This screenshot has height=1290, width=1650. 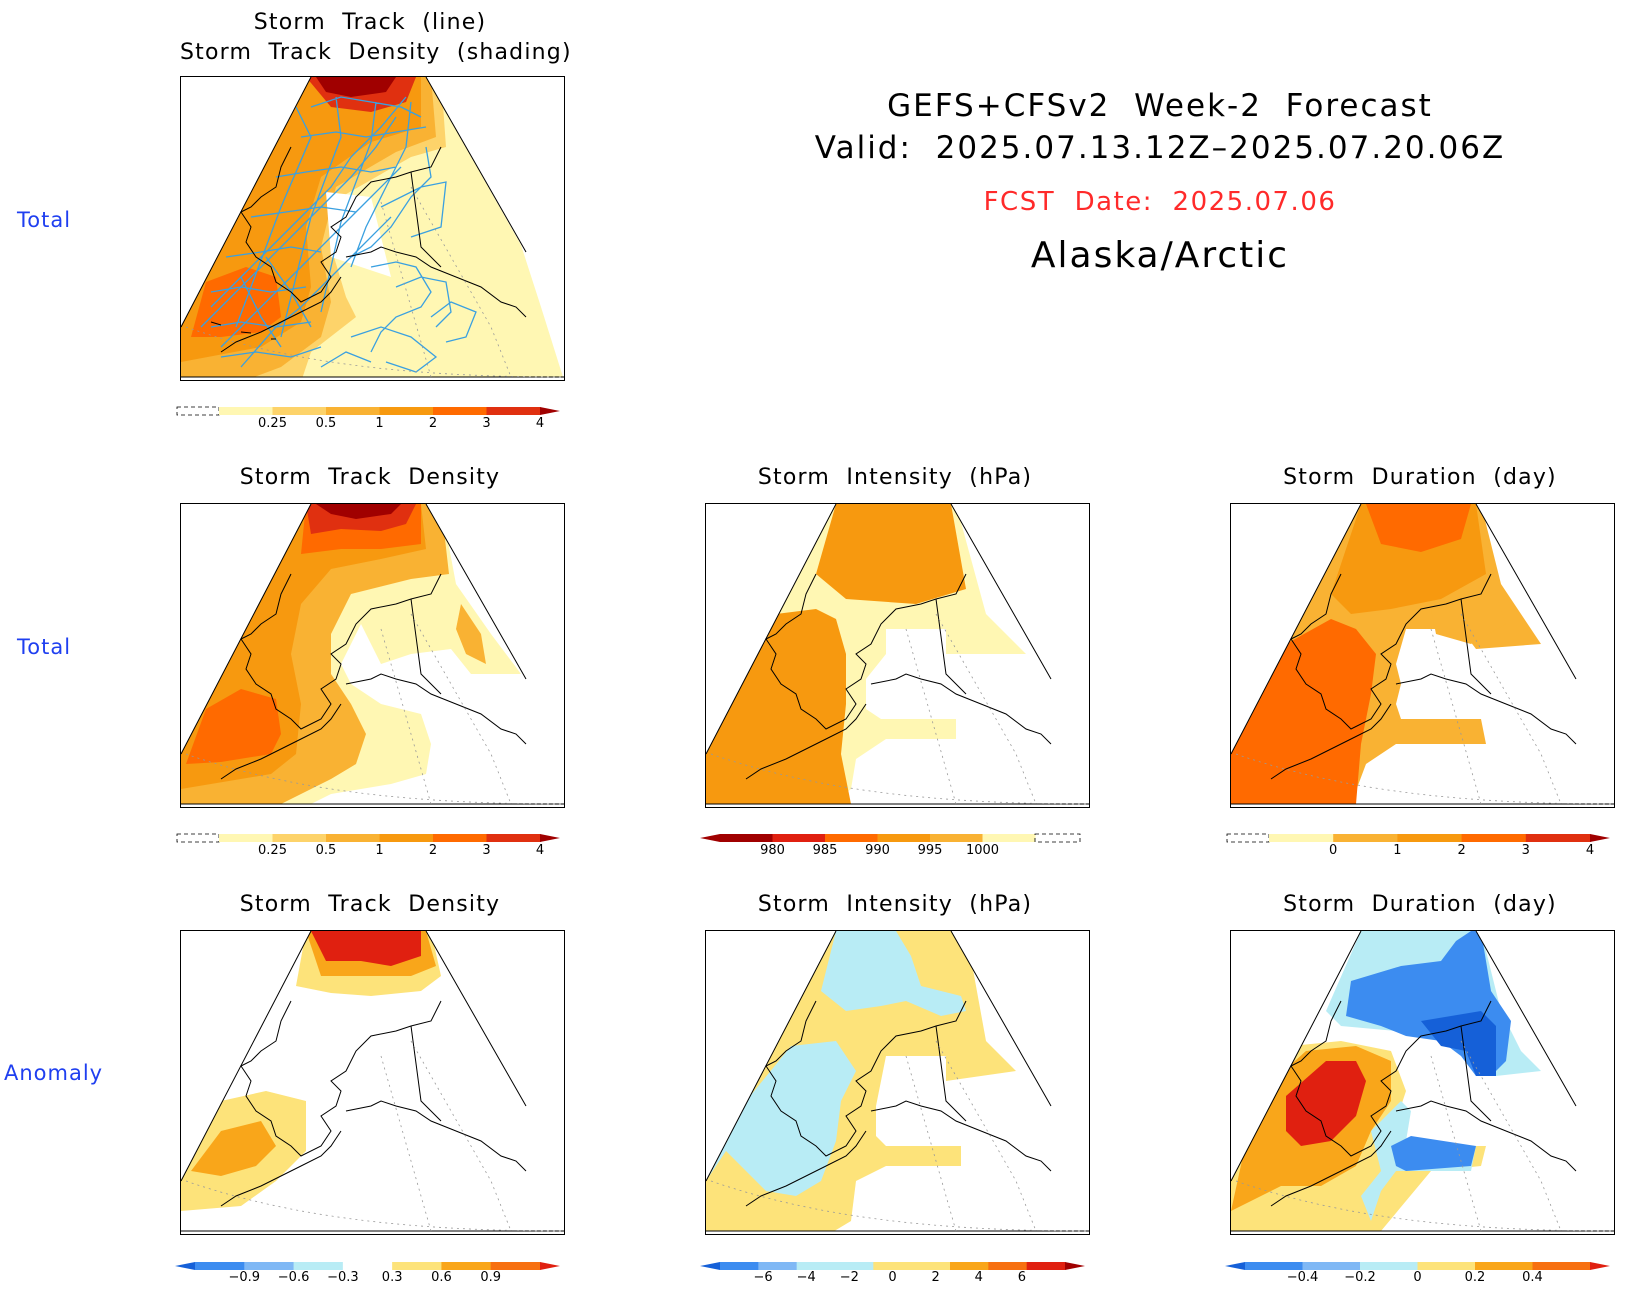 I want to click on colorbar-tick-label: 0.4, so click(x=1532, y=1277).